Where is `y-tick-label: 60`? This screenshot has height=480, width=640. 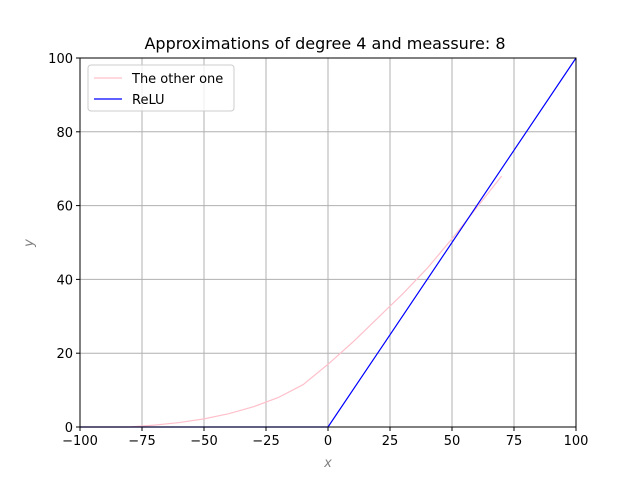
y-tick-label: 60 is located at coordinates (64, 207).